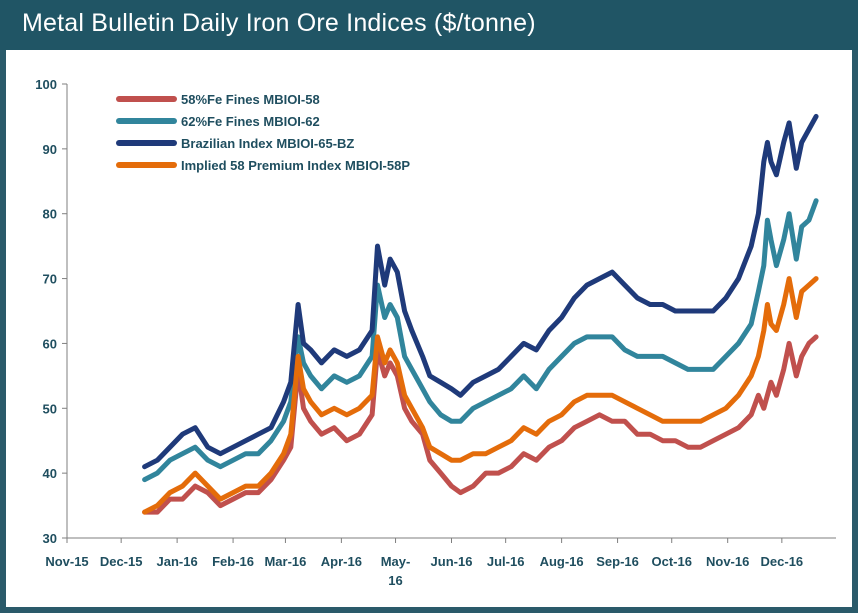 The width and height of the screenshot is (858, 613). Describe the element at coordinates (50, 279) in the screenshot. I see `y-tick-label: 70` at that location.